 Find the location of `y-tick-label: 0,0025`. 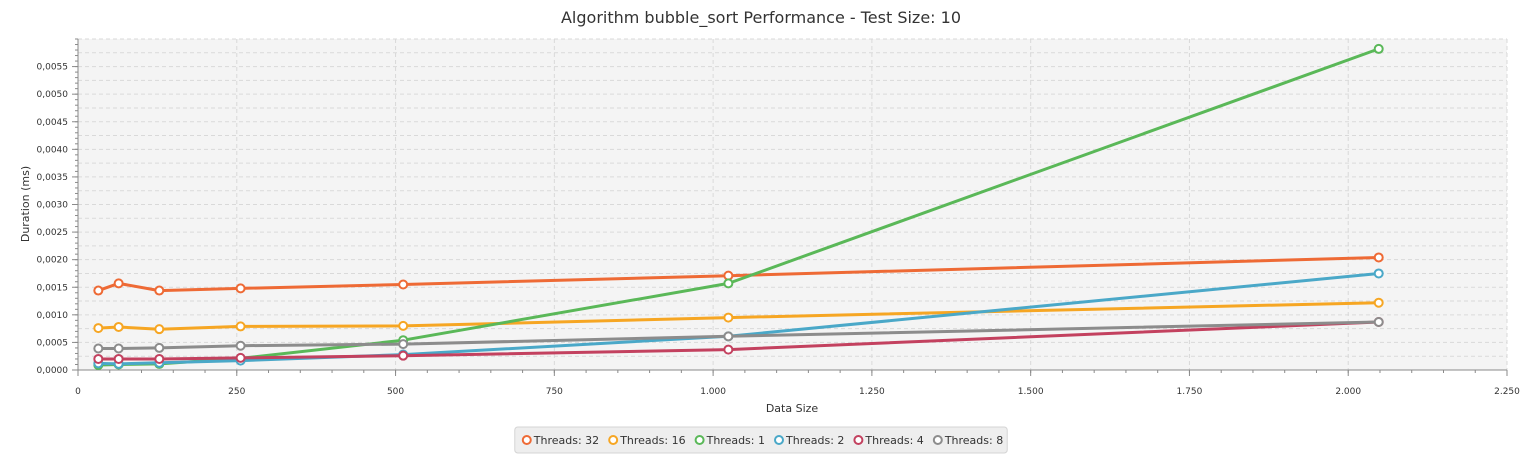

y-tick-label: 0,0025 is located at coordinates (53, 233).